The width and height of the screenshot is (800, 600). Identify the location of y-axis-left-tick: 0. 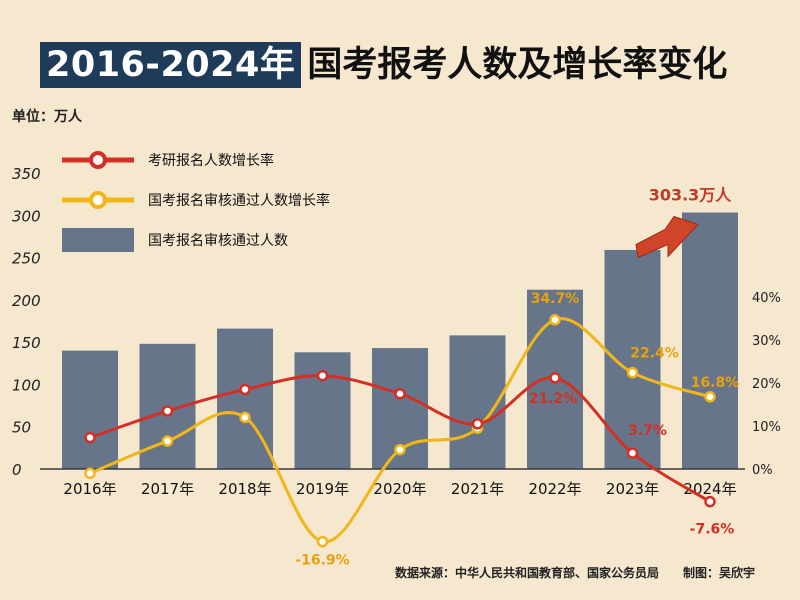
(17, 470).